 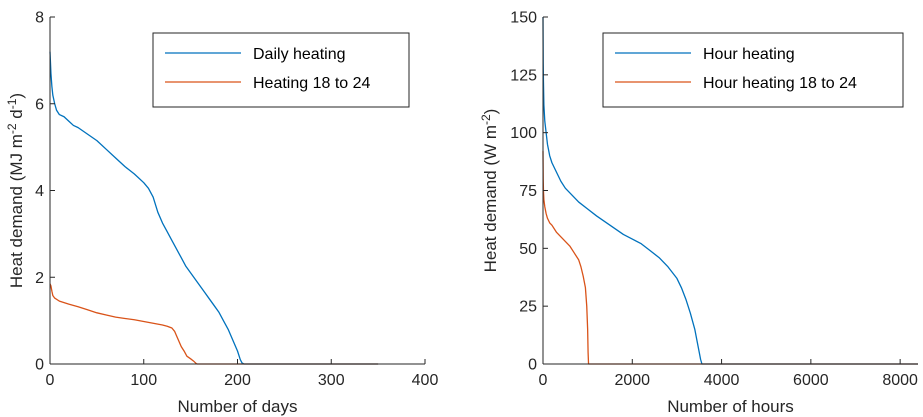 What do you see at coordinates (722, 380) in the screenshot?
I see `x-tick-label: 4000` at bounding box center [722, 380].